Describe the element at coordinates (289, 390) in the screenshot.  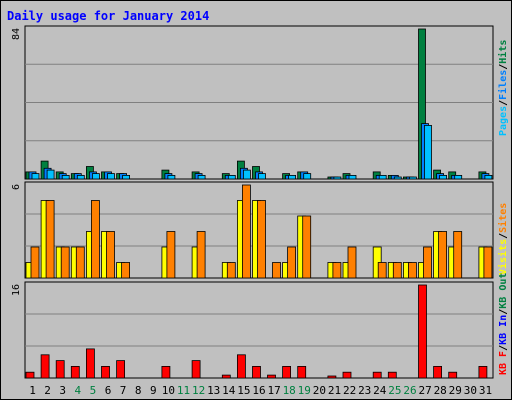
I see `x-tick-label: 18` at that location.